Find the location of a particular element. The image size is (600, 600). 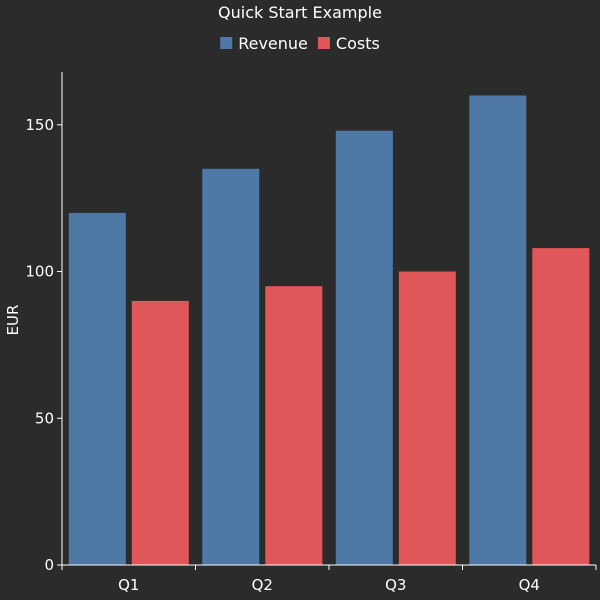

x-tick-label: Q3 is located at coordinates (395, 585).